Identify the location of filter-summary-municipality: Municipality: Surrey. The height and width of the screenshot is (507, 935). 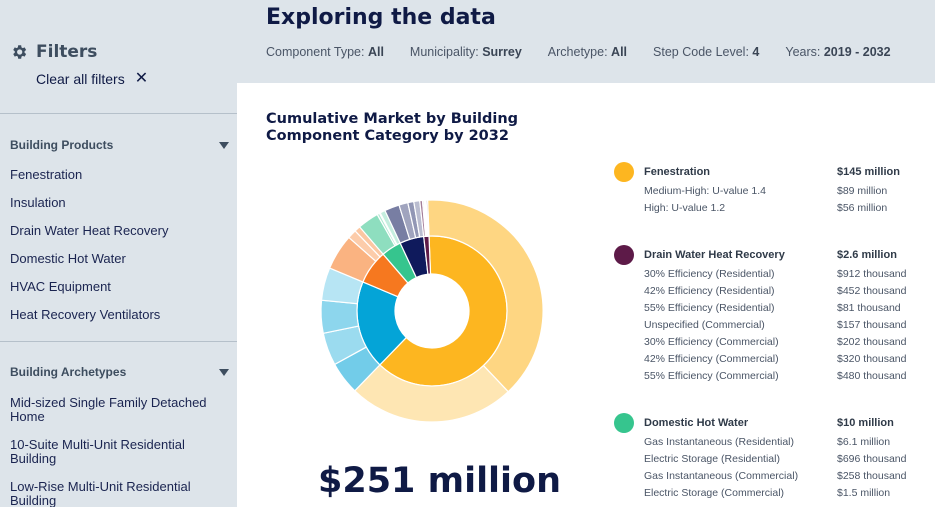
(465, 52).